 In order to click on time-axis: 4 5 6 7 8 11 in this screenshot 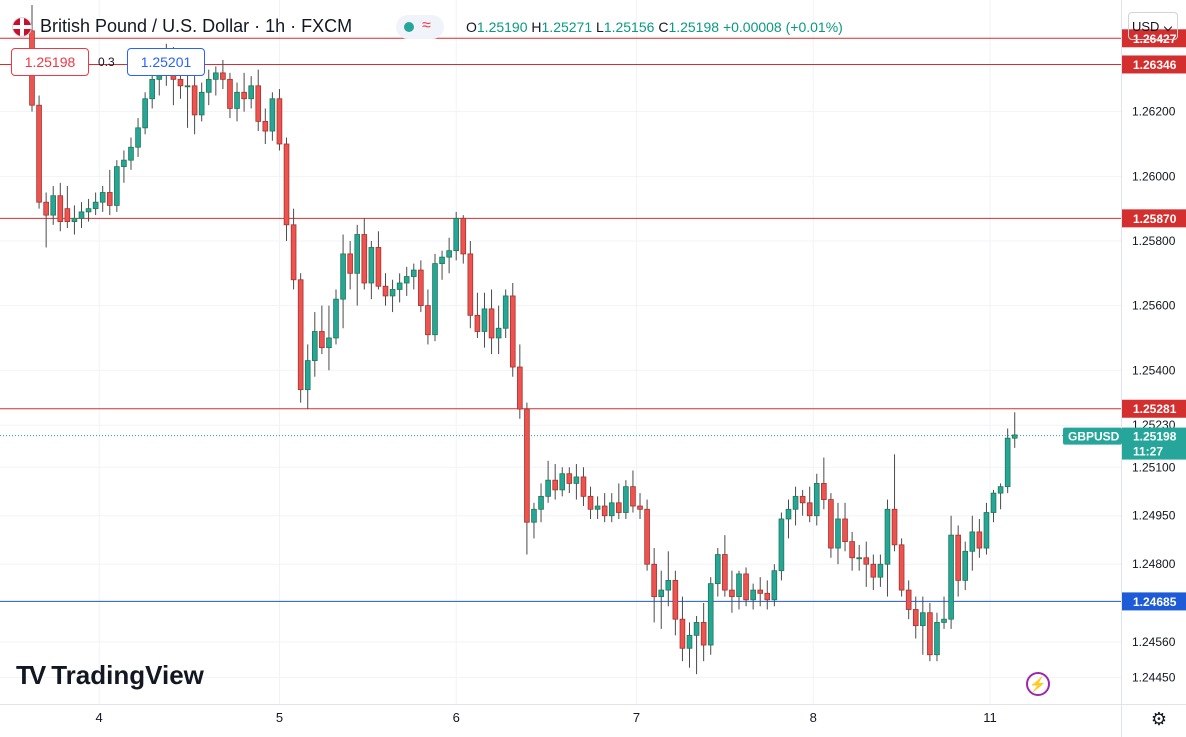, I will do `click(546, 717)`.